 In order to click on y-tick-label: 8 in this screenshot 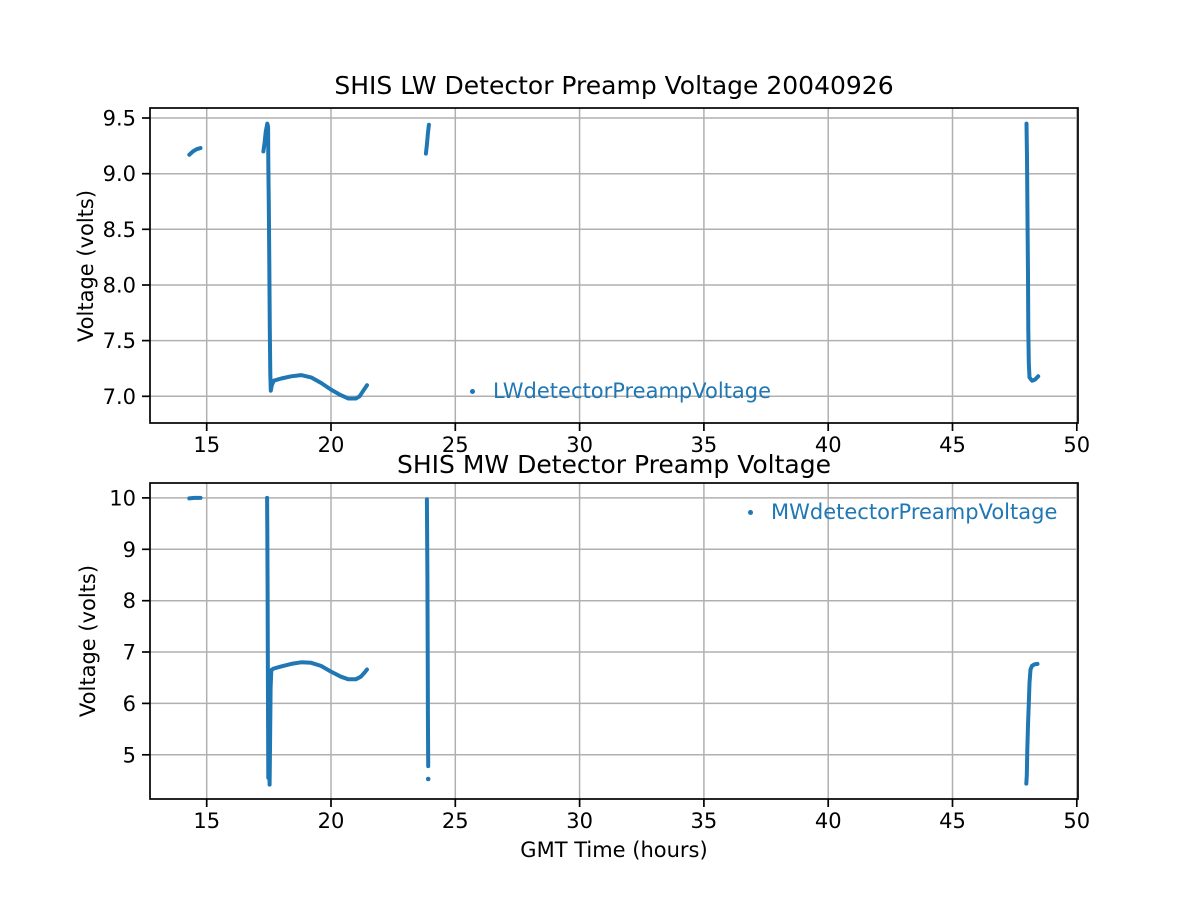, I will do `click(129, 601)`.